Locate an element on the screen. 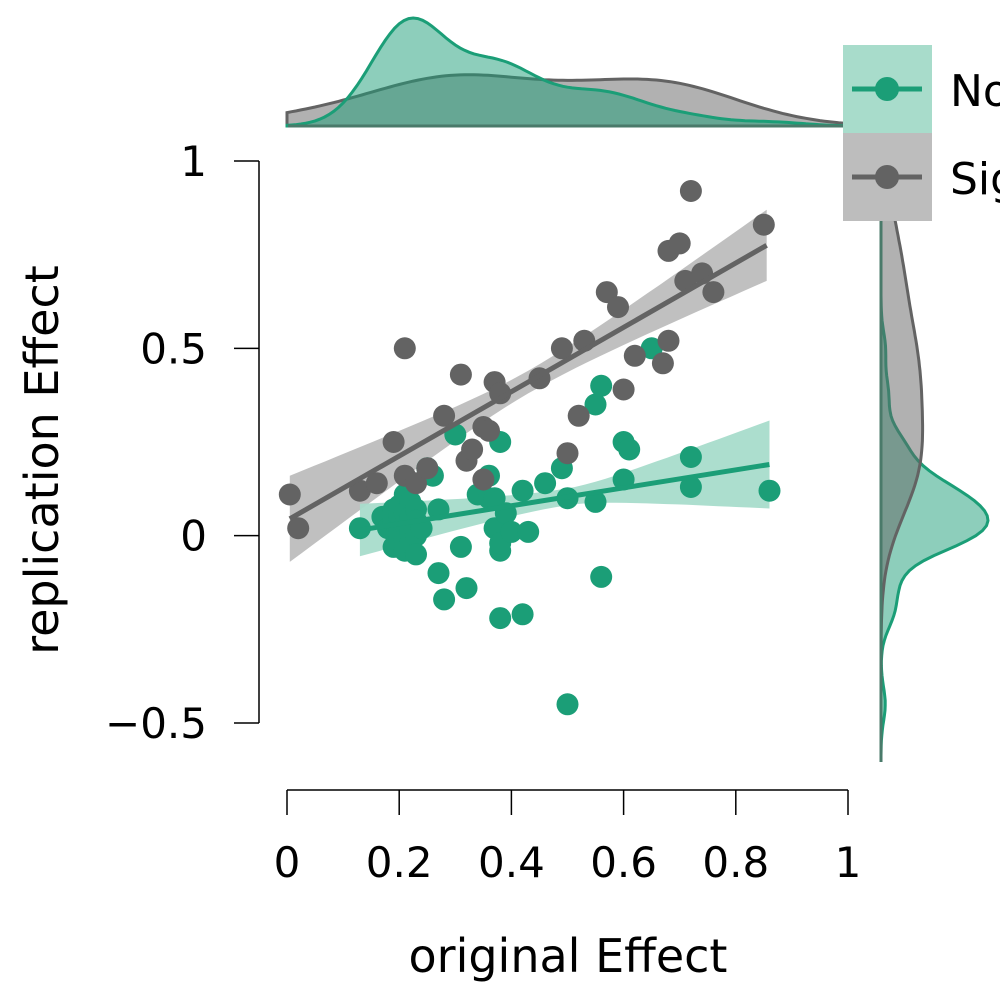  regression-line-significant is located at coordinates (528, 382).